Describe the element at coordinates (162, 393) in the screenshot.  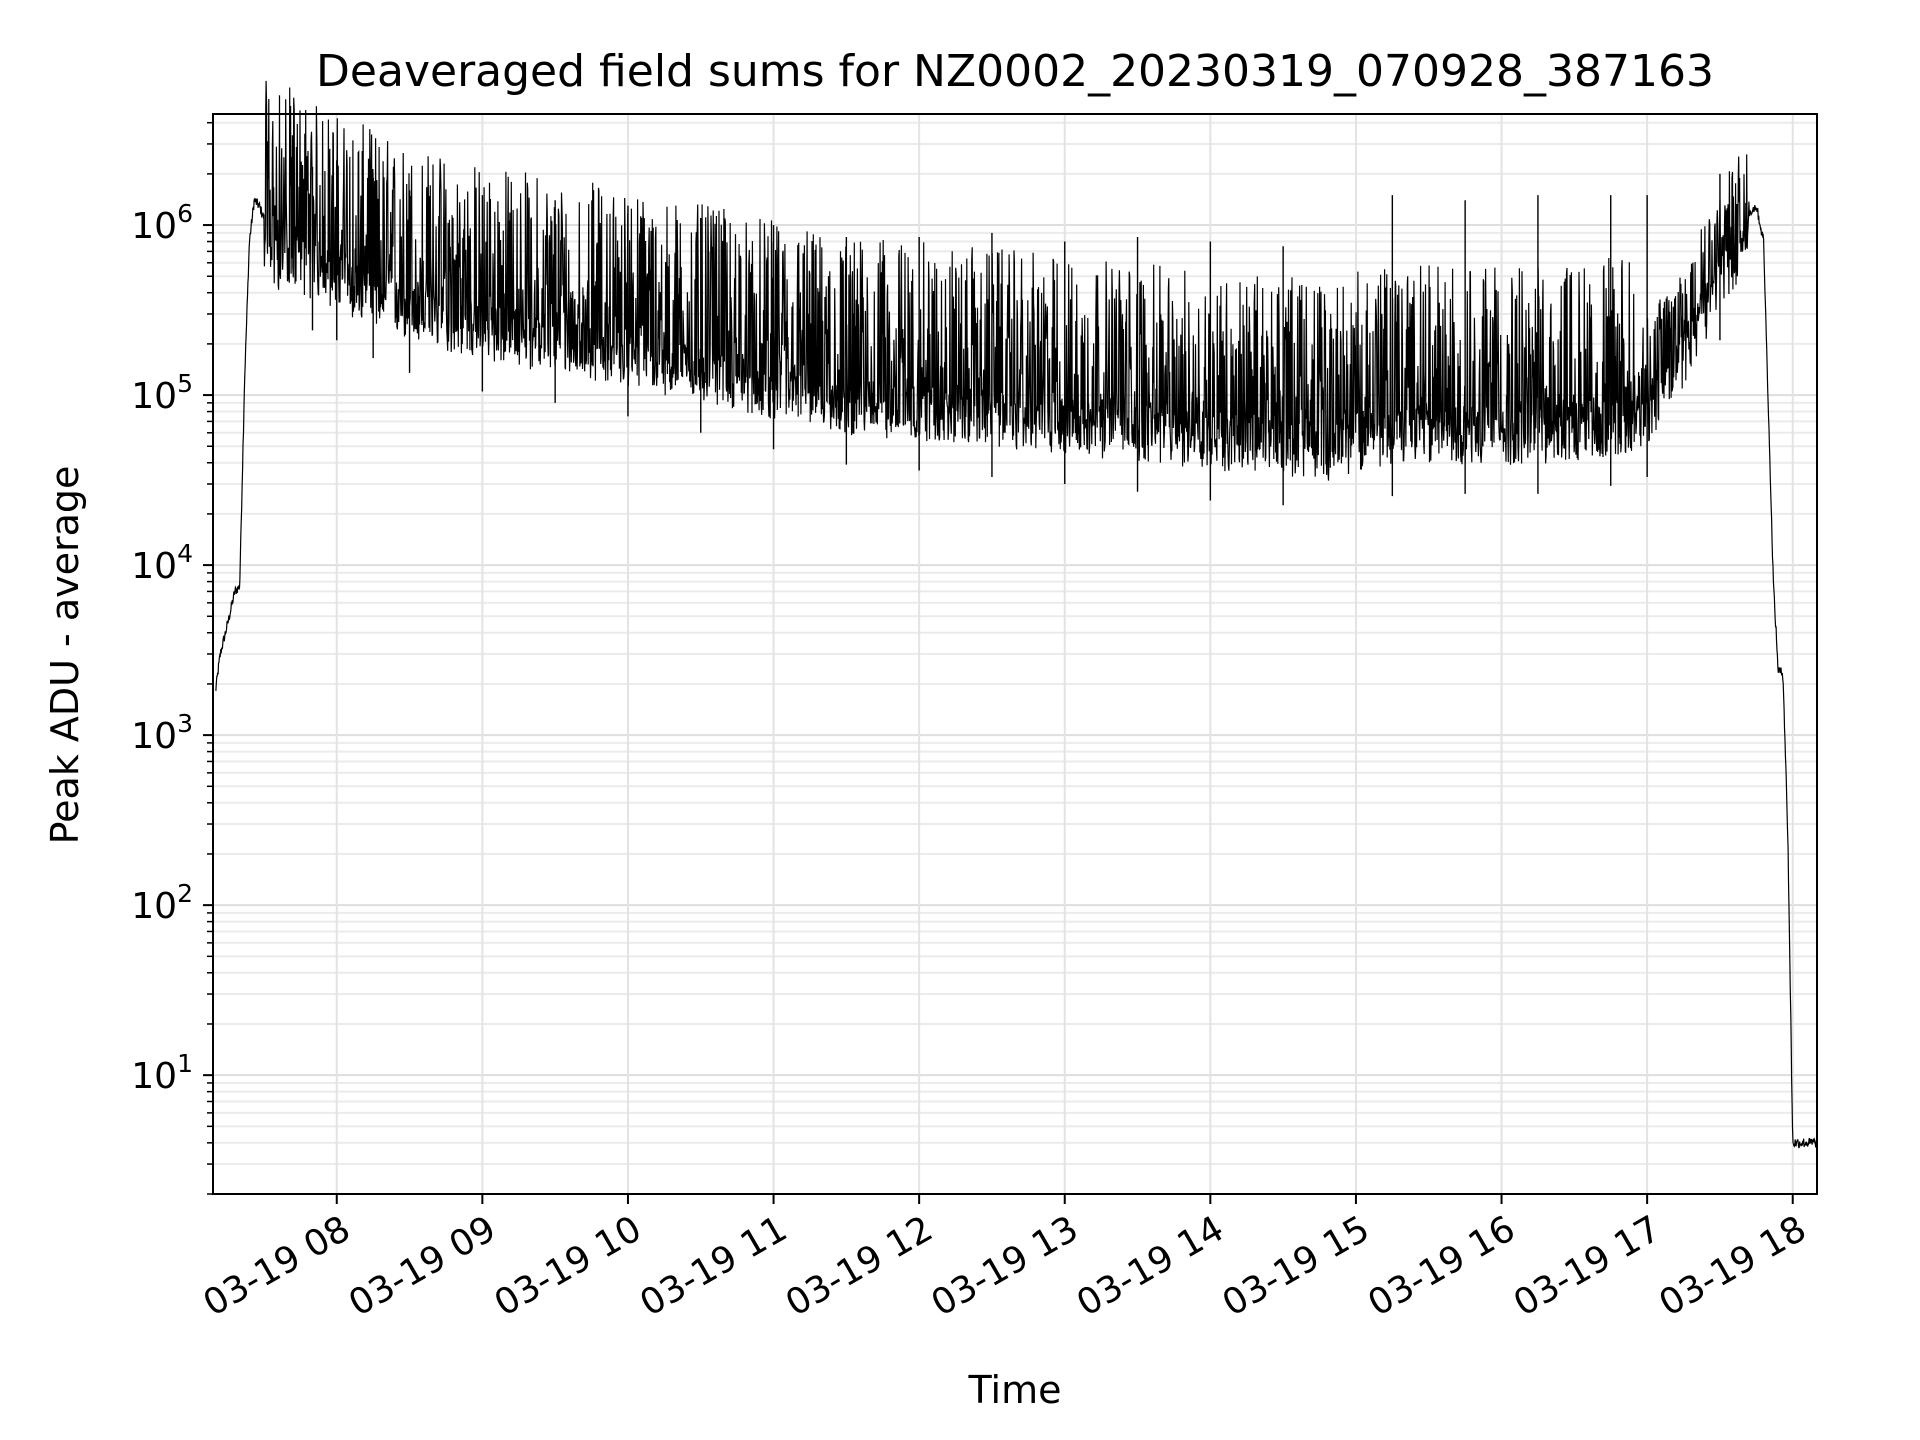
I see `y-tick-label: 10⁵` at that location.